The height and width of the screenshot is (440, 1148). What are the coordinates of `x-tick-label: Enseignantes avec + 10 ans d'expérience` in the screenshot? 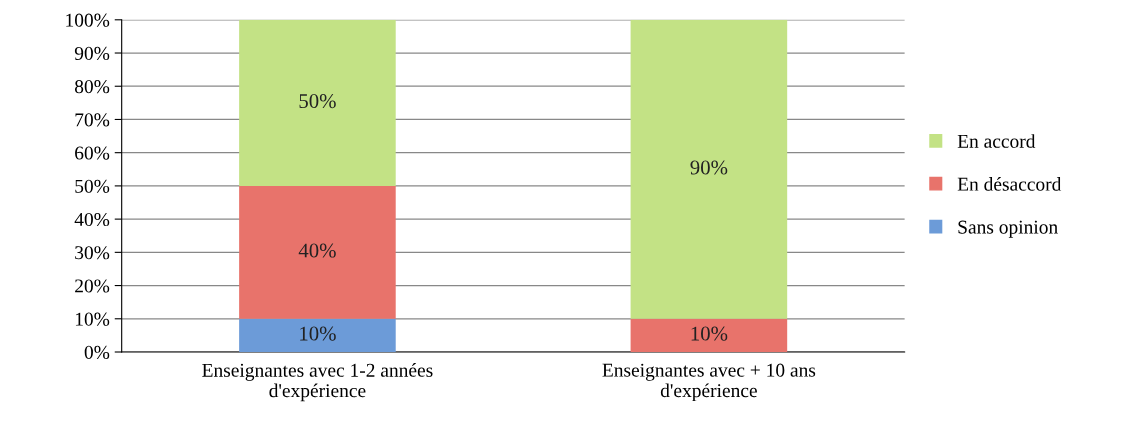 It's located at (709, 382).